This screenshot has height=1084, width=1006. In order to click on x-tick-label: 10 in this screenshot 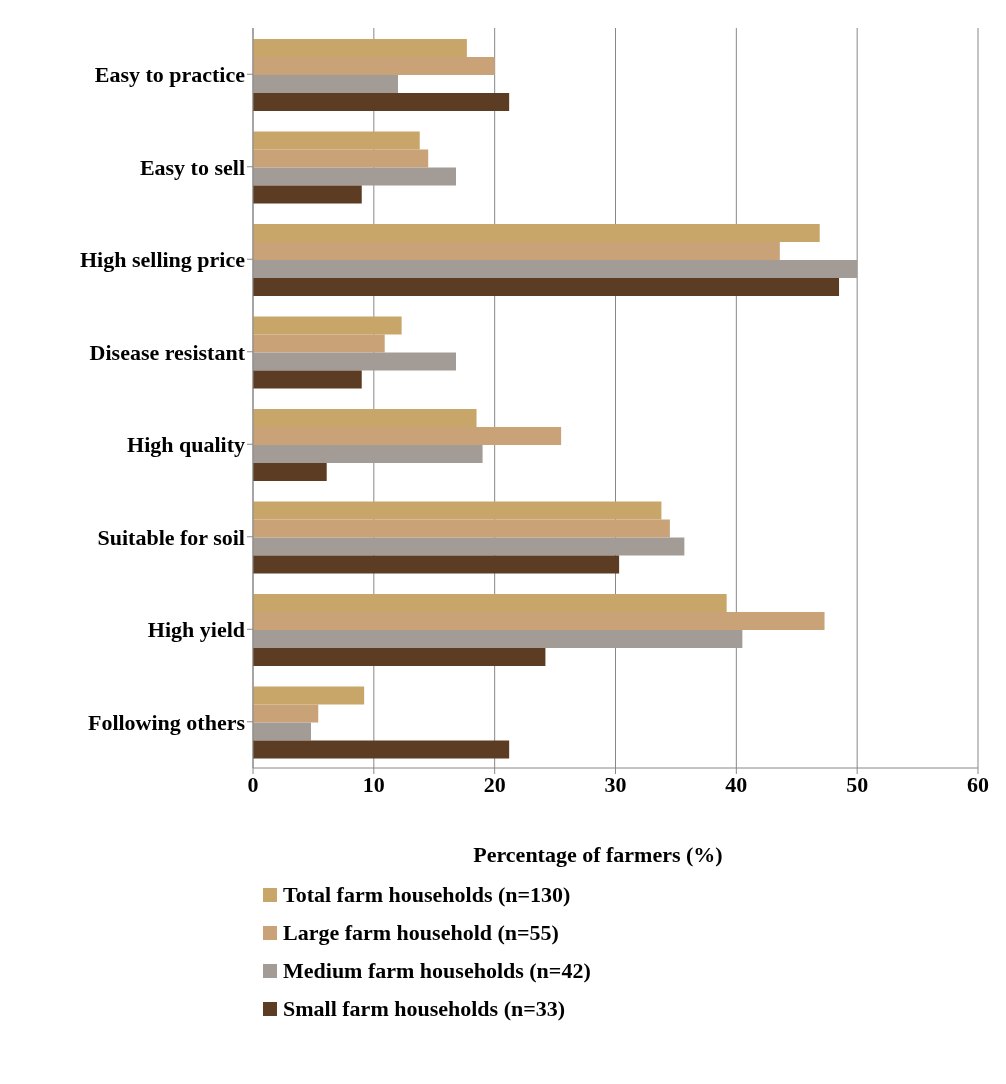, I will do `click(373, 784)`.